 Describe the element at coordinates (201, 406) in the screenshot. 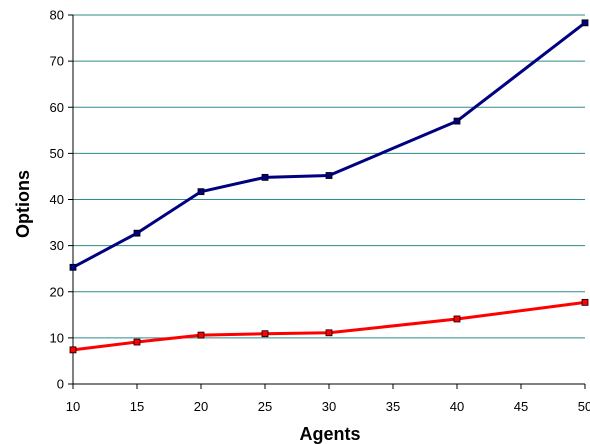

I see `x-tick-label-20: 20` at that location.